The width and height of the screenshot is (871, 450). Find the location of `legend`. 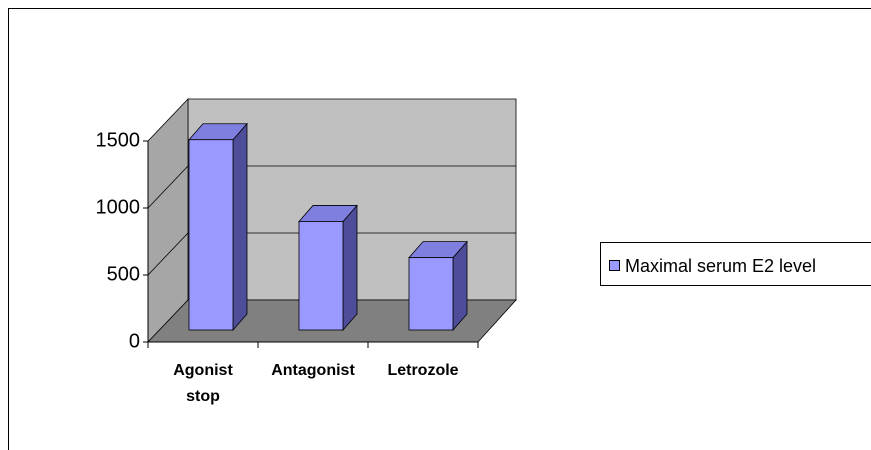

legend is located at coordinates (735, 264).